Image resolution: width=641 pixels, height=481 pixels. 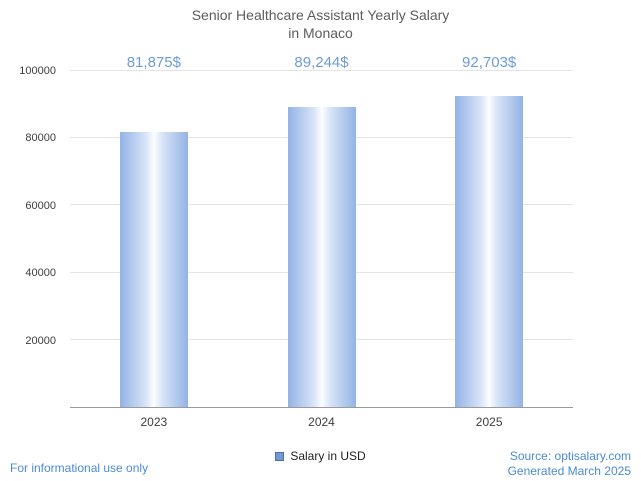 I want to click on x-axis-labels: 2023 2024 2025, so click(x=321, y=423).